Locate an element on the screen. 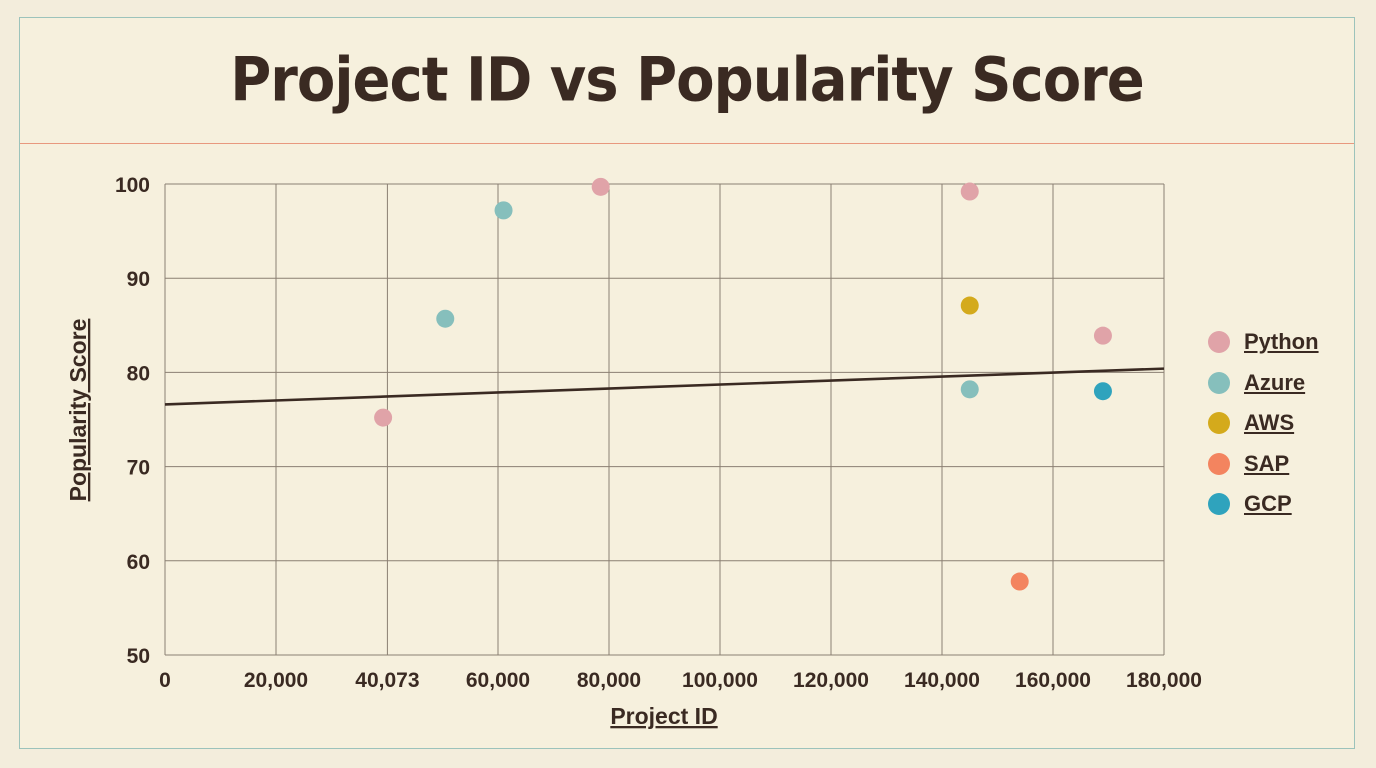 This screenshot has height=768, width=1376. data-point-aws is located at coordinates (969, 305).